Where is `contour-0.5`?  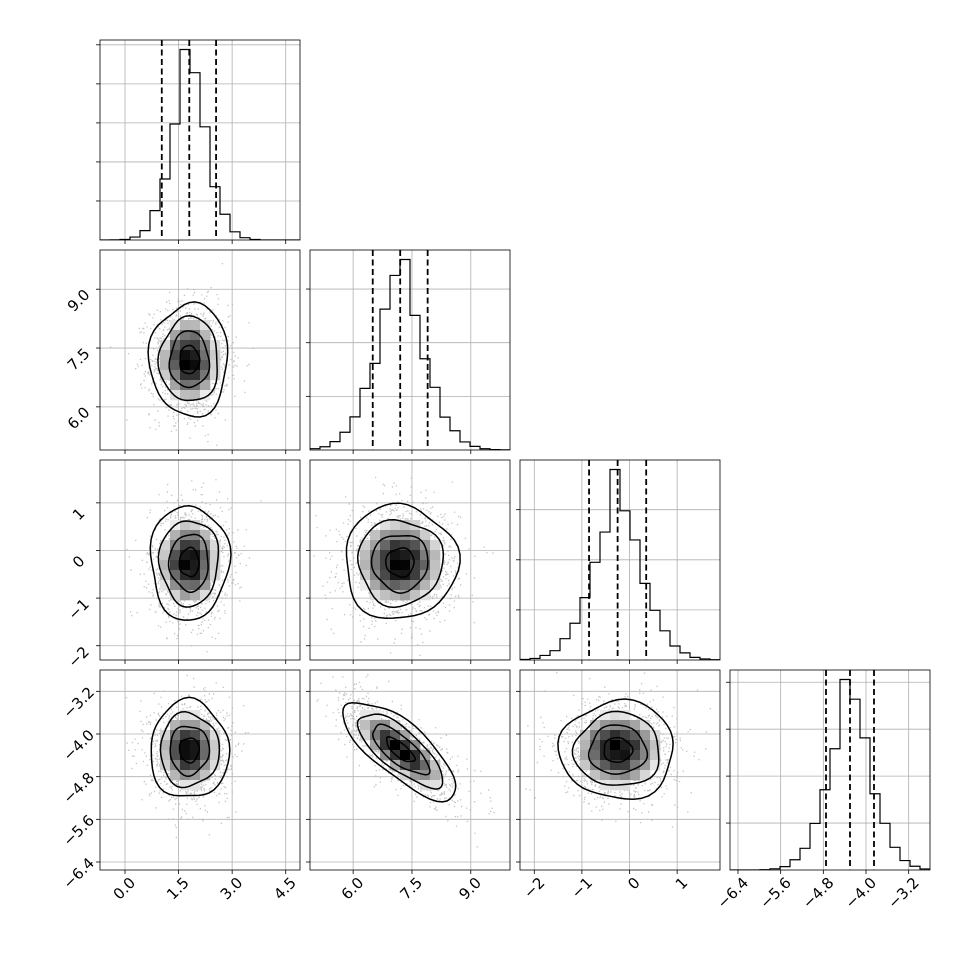
contour-0.5 is located at coordinates (189, 562).